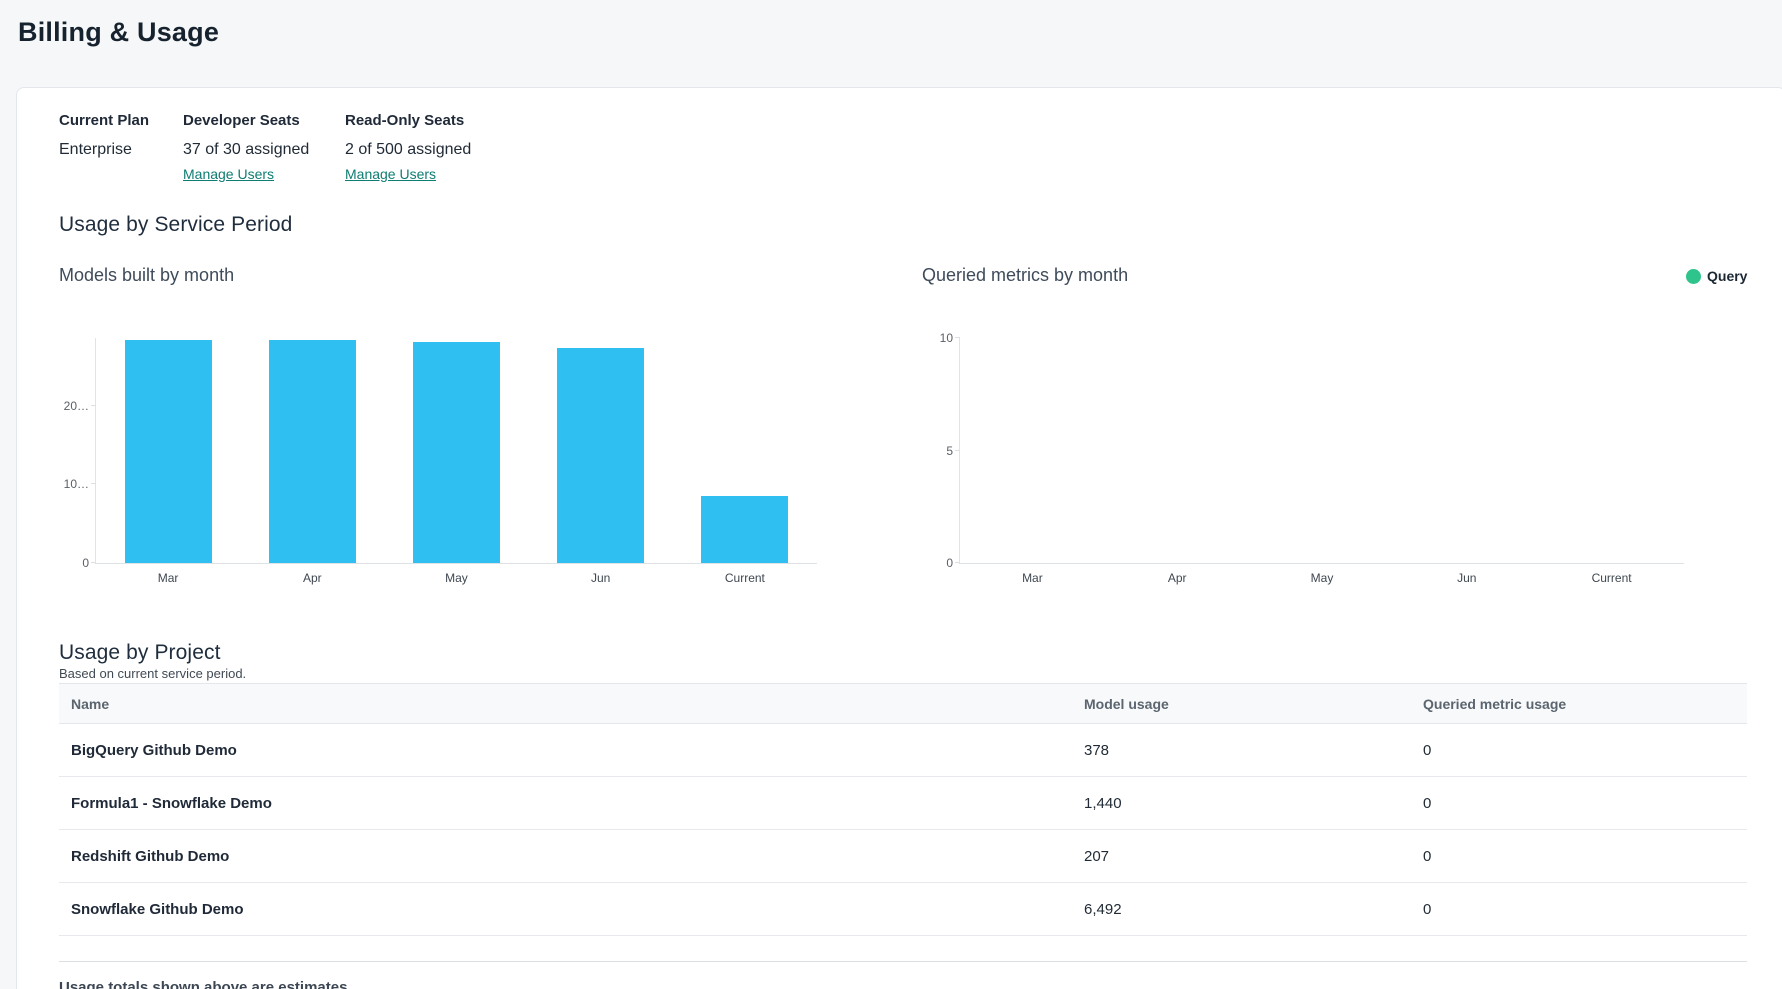 This screenshot has width=1782, height=989. Describe the element at coordinates (176, 224) in the screenshot. I see `usage-by-service-period-title: Usage by Service Period` at that location.